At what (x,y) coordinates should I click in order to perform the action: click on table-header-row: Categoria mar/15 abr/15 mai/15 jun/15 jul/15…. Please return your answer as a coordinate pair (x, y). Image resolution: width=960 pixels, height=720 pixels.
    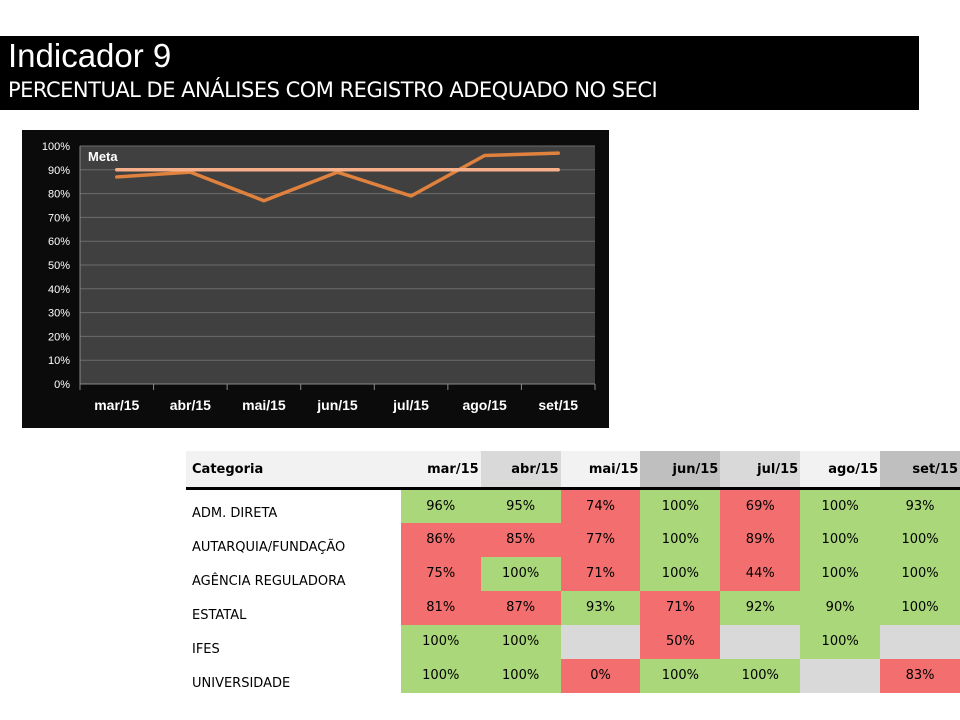
    Looking at the image, I should click on (573, 470).